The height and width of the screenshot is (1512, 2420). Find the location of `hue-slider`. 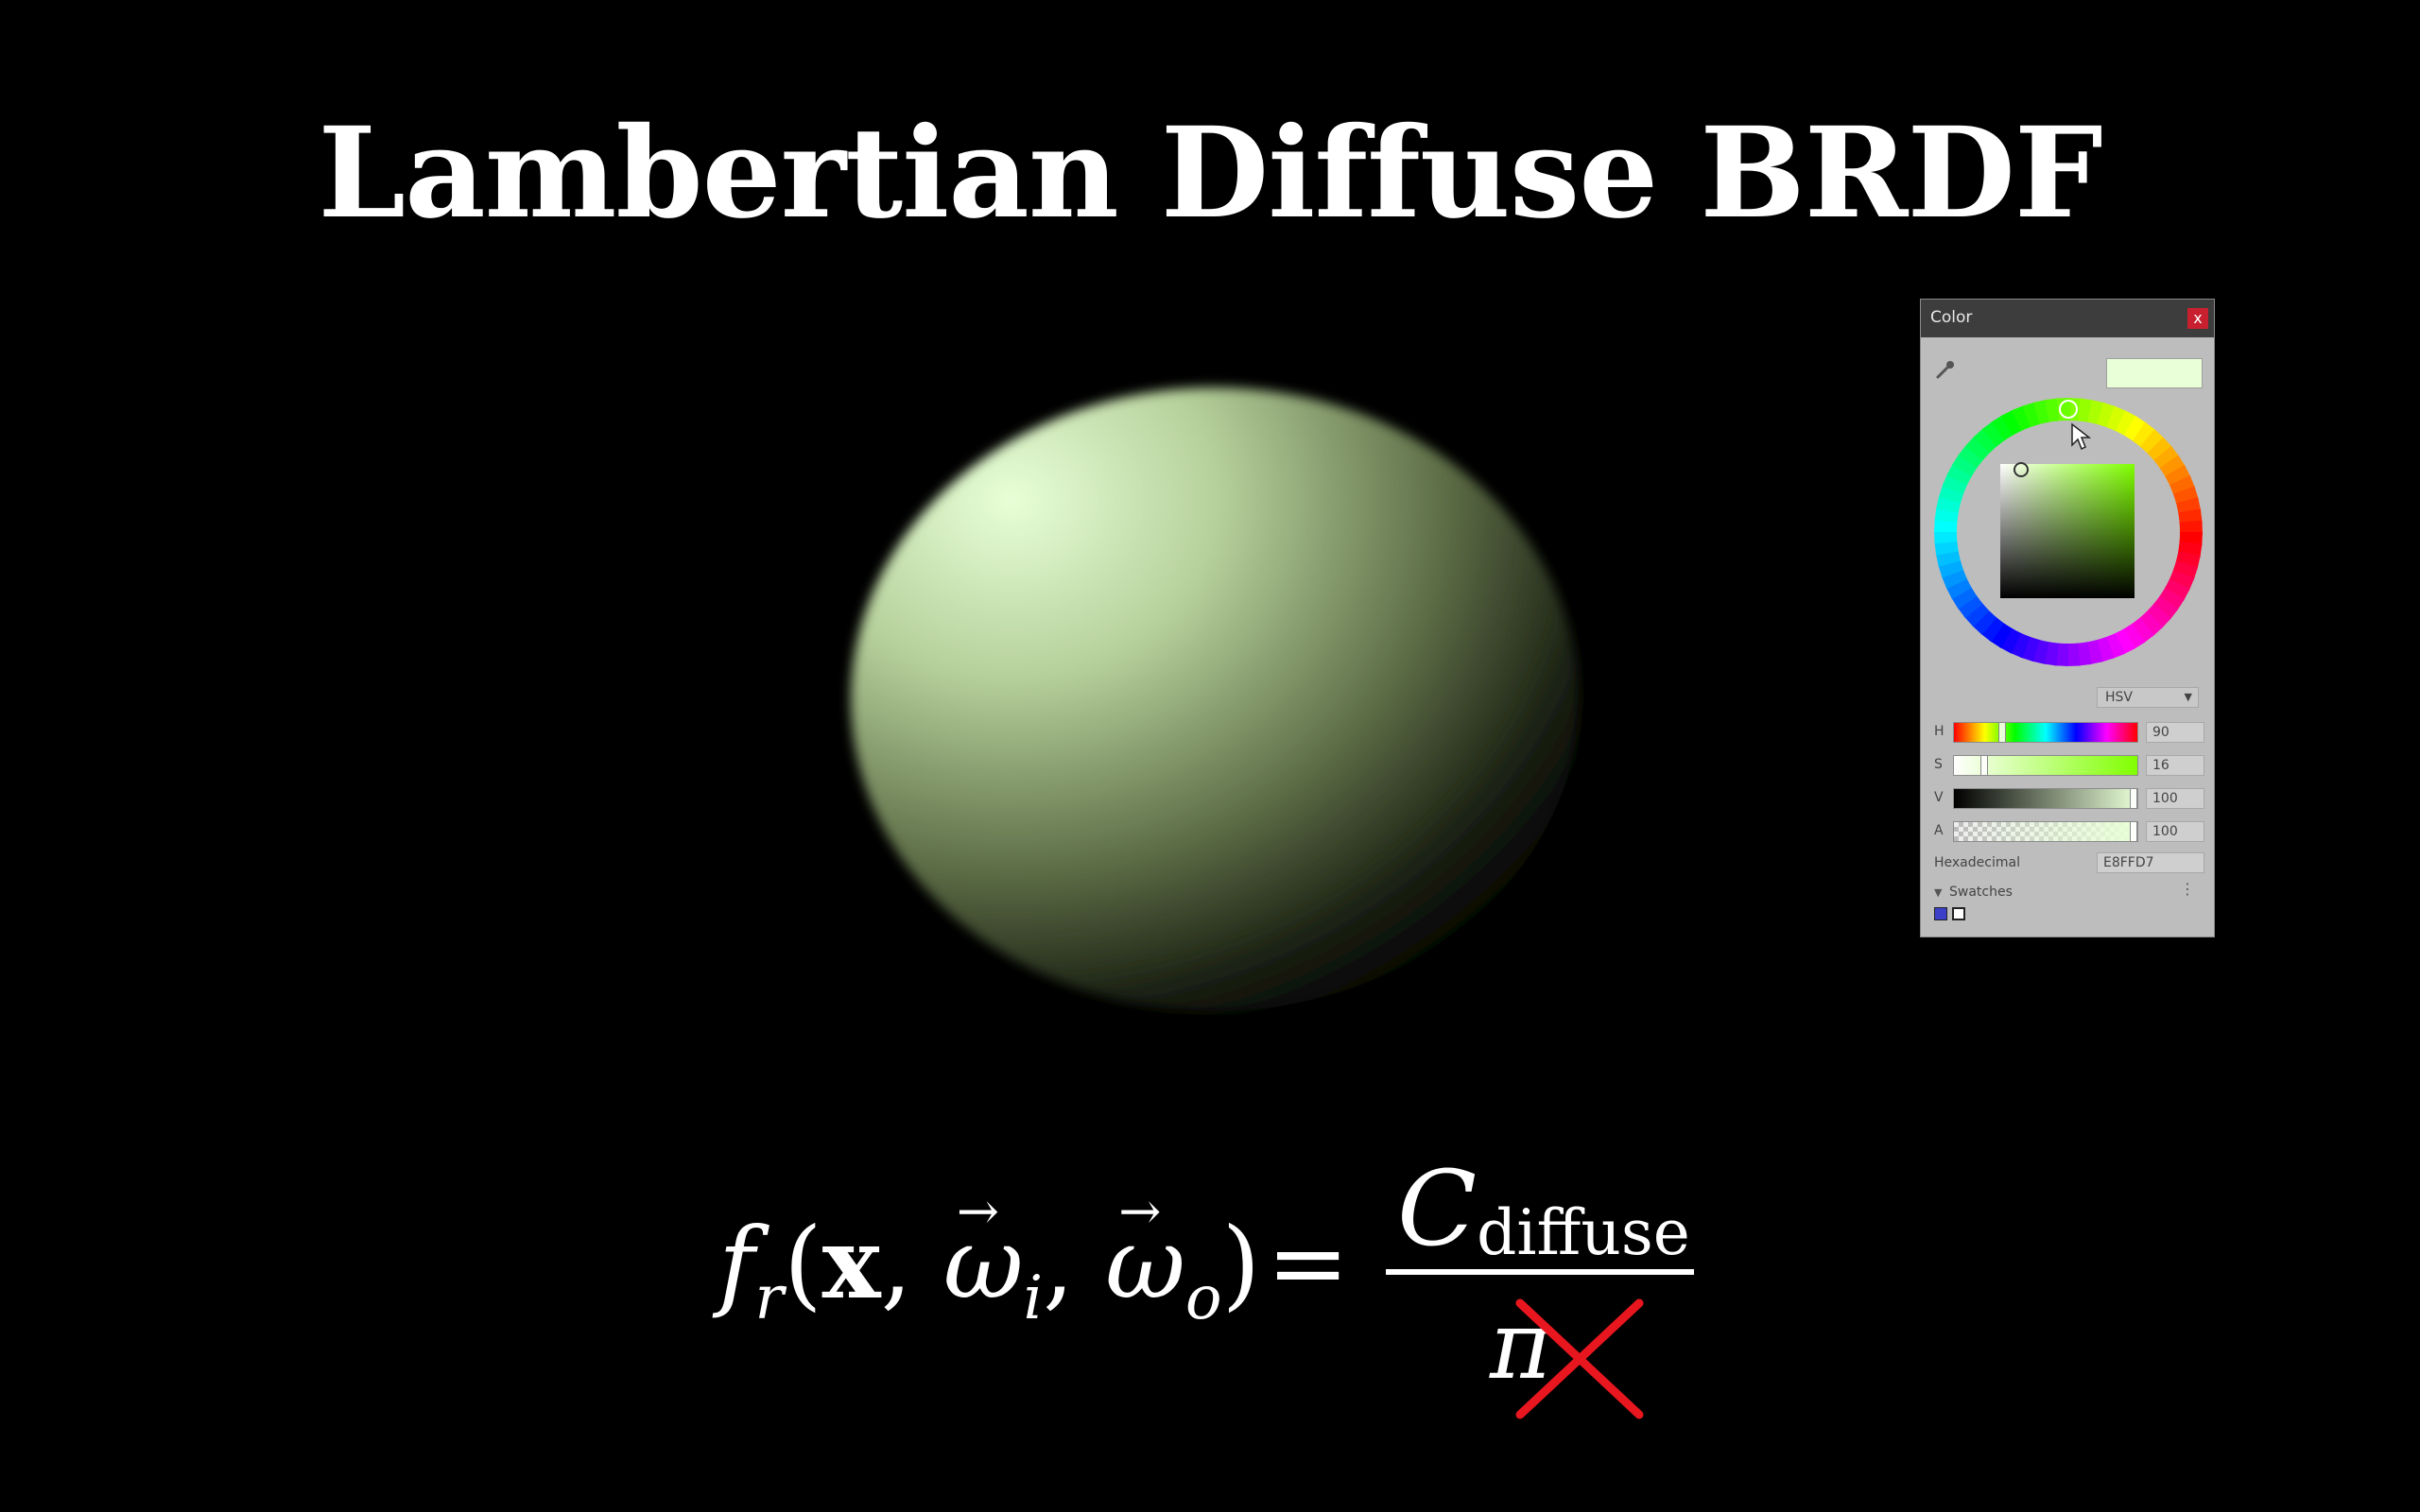

hue-slider is located at coordinates (2045, 732).